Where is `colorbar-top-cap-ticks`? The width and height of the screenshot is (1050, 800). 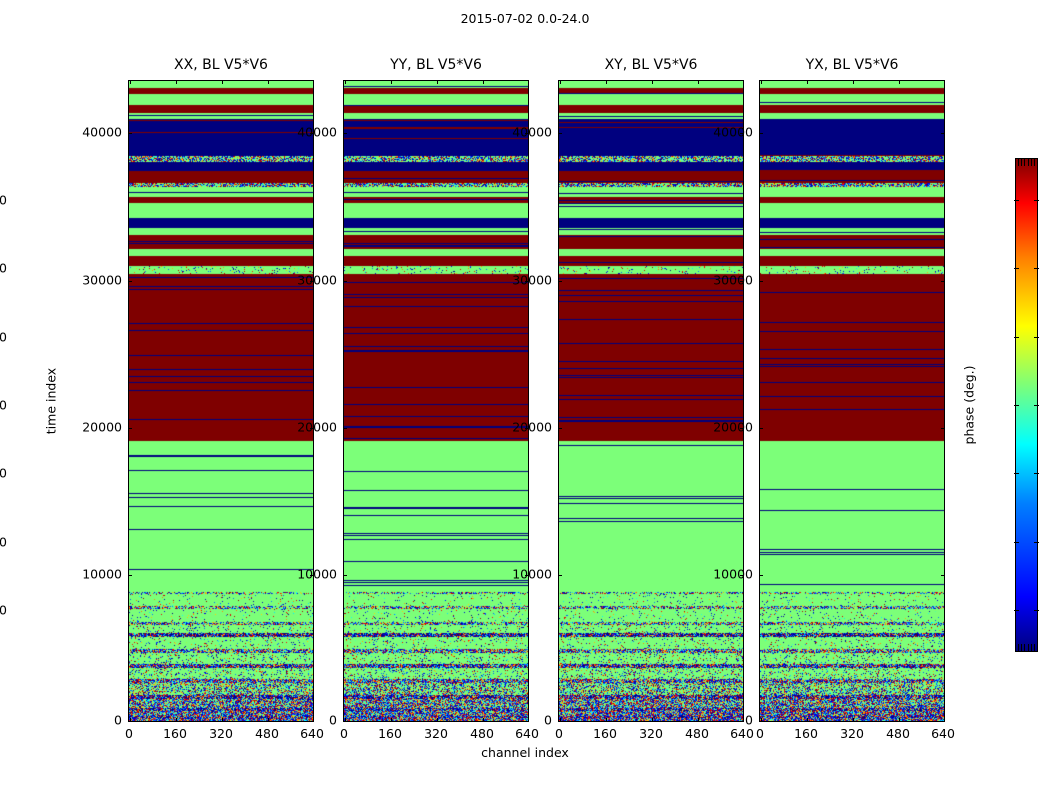 colorbar-top-cap-ticks is located at coordinates (1026, 162).